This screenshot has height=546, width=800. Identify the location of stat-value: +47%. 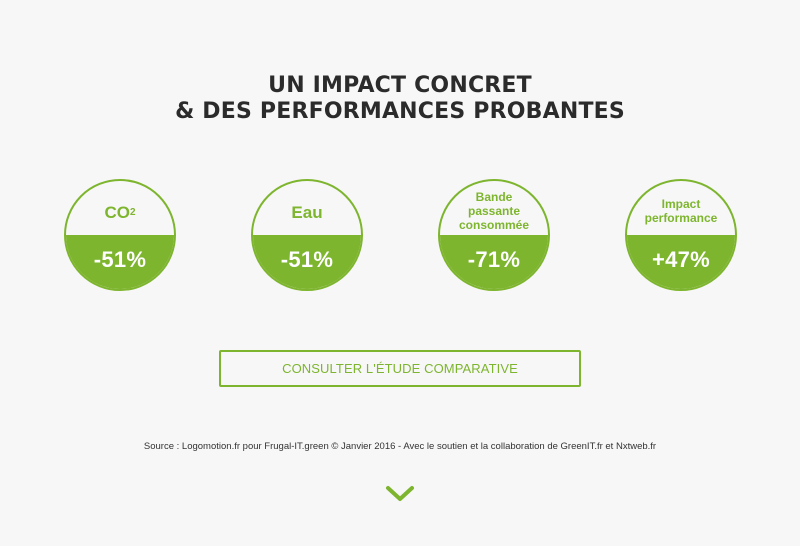
(681, 262).